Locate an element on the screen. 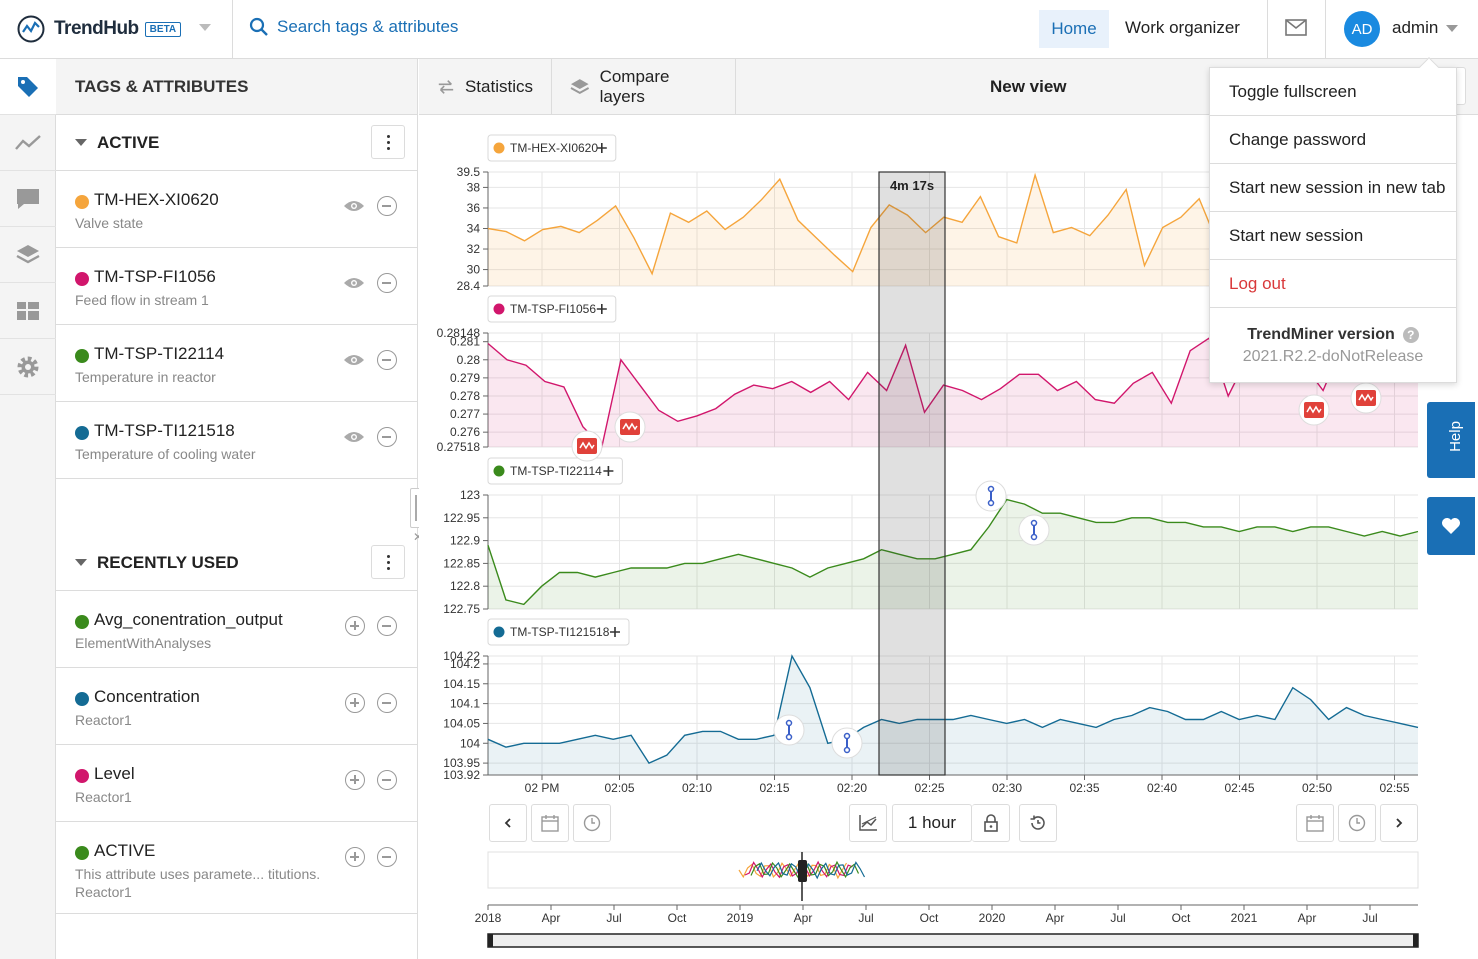  lock-icon is located at coordinates (990, 823).